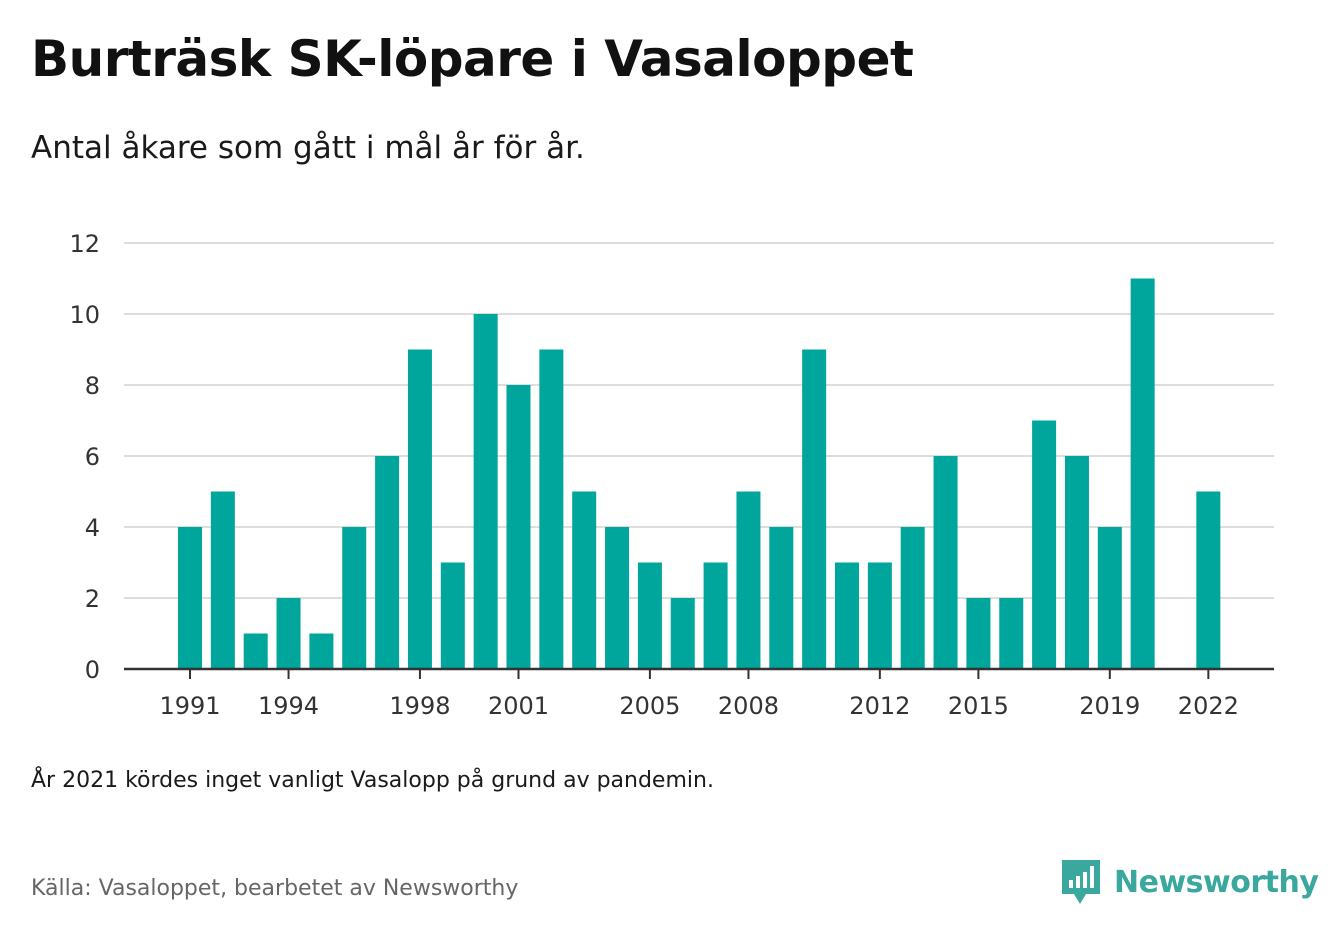 This screenshot has height=940, width=1340. Describe the element at coordinates (92, 457) in the screenshot. I see `y-tick-label: 6` at that location.